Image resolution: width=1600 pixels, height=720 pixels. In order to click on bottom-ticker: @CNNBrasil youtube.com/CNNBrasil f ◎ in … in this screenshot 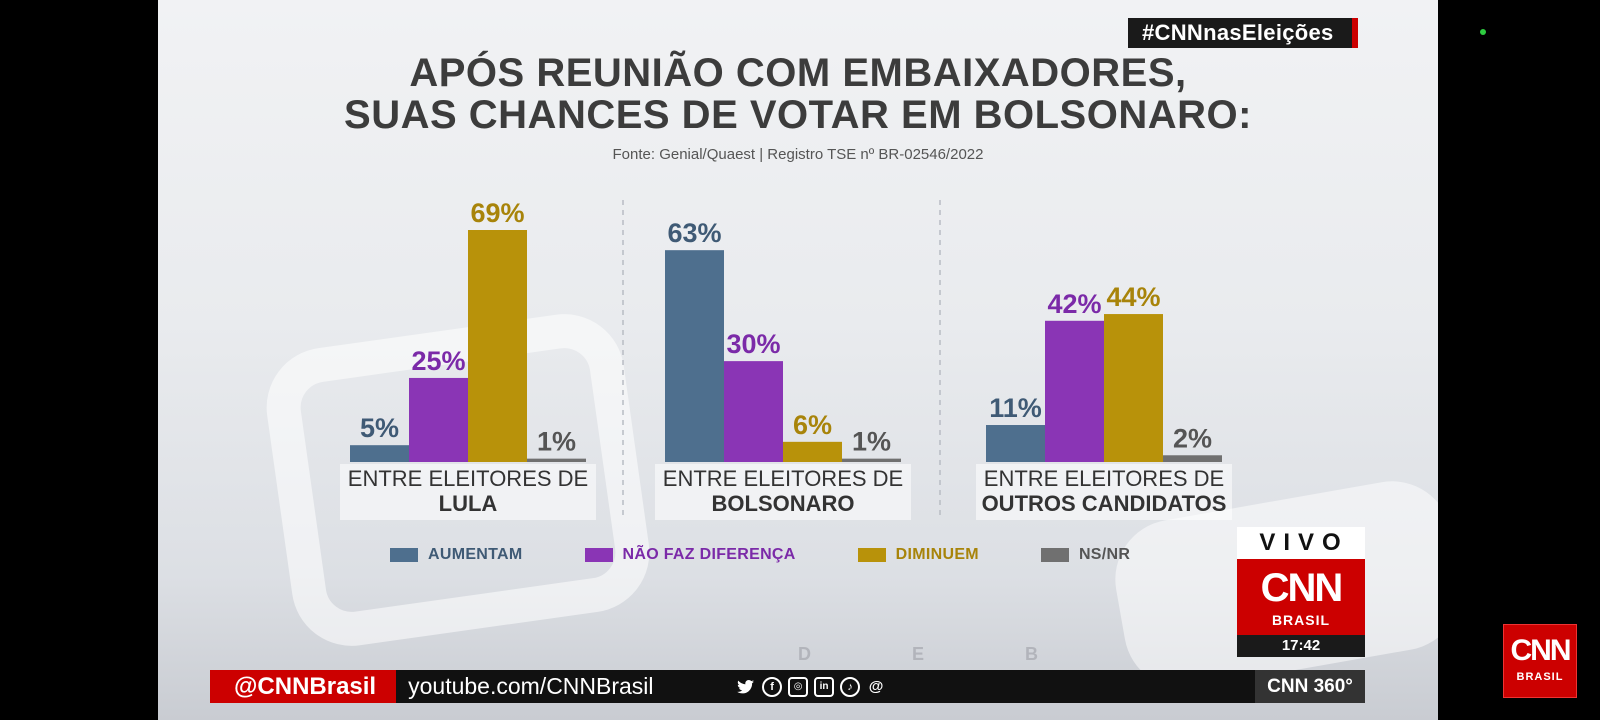, I will do `click(787, 686)`.